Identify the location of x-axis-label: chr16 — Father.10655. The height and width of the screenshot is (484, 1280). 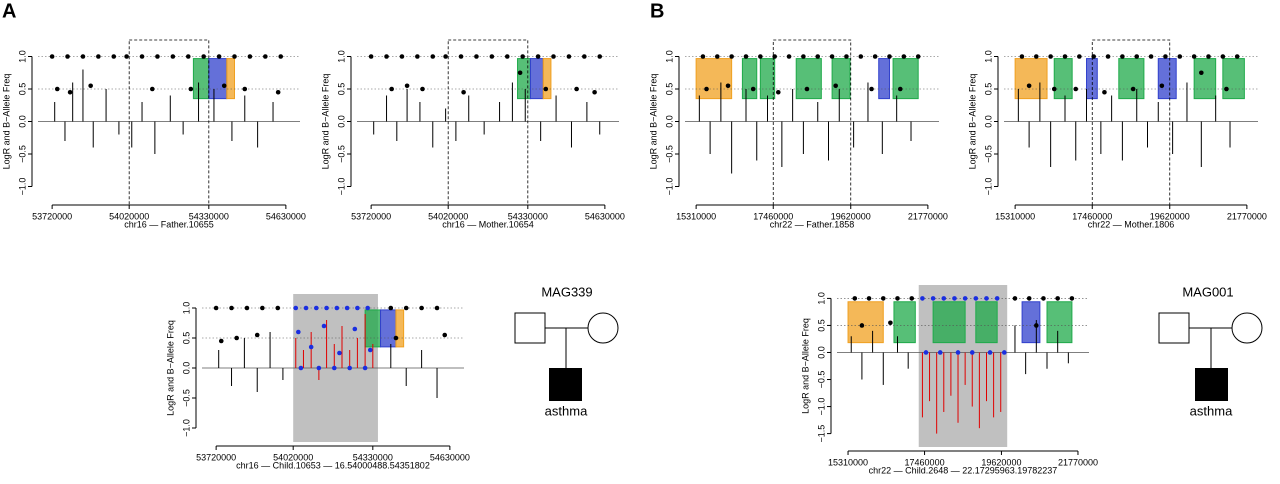
(169, 224).